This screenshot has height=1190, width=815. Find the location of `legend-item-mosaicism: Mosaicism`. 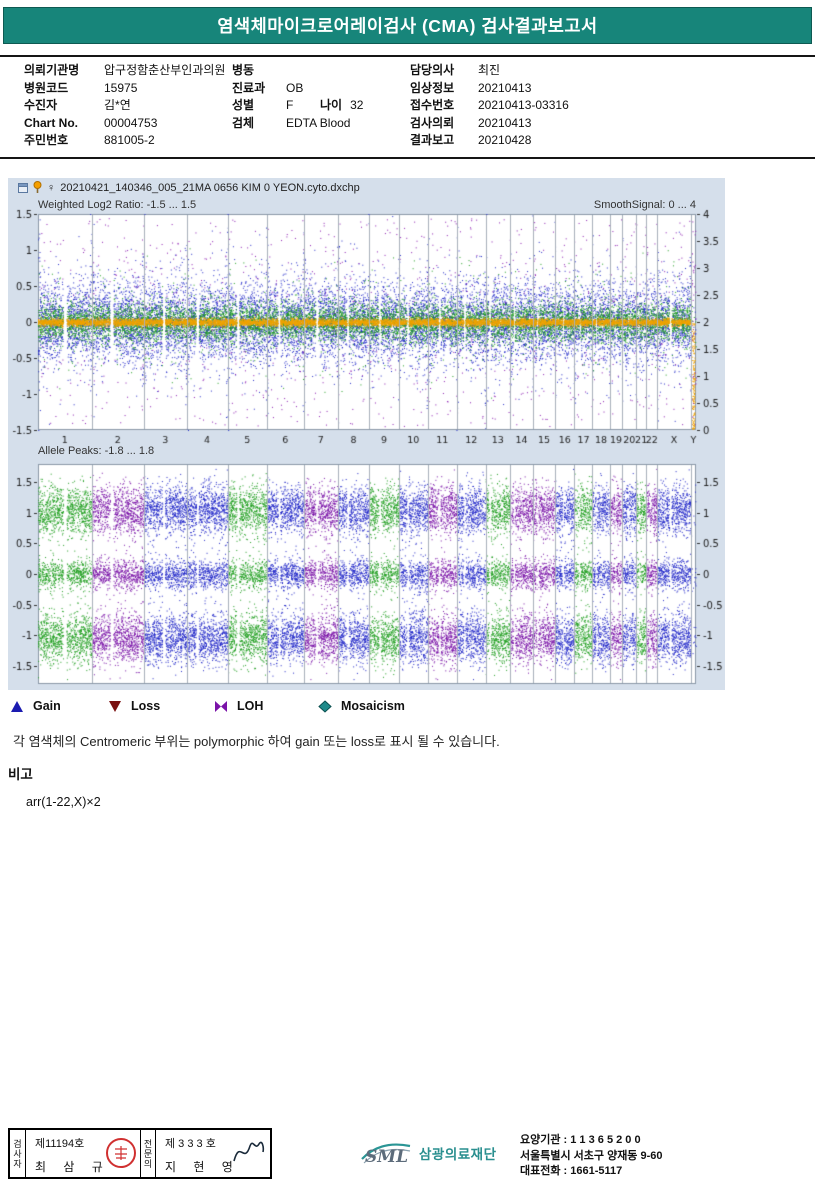

legend-item-mosaicism: Mosaicism is located at coordinates (361, 706).